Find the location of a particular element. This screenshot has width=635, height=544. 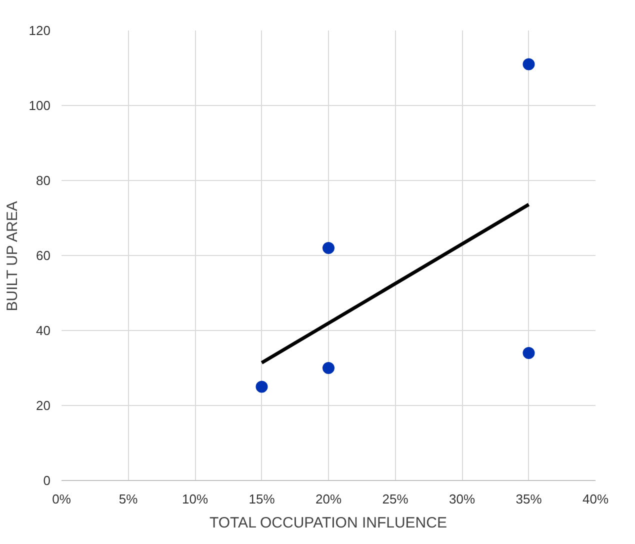

x-tick-label: 40% is located at coordinates (595, 499).